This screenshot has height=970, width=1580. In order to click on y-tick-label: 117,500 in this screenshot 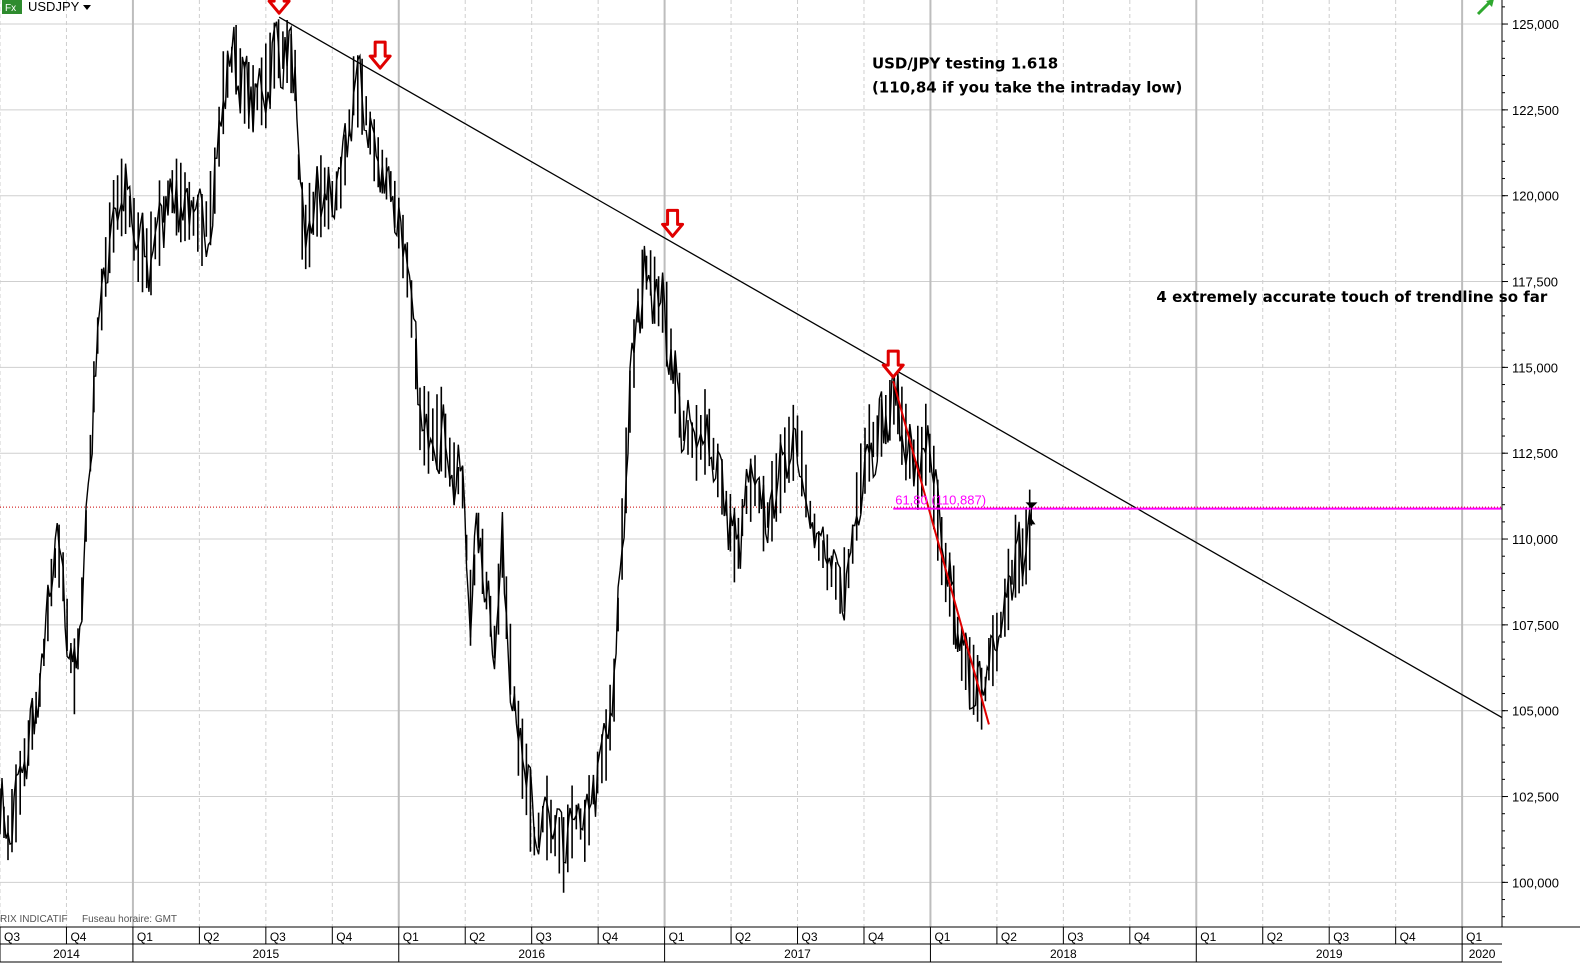, I will do `click(1535, 282)`.